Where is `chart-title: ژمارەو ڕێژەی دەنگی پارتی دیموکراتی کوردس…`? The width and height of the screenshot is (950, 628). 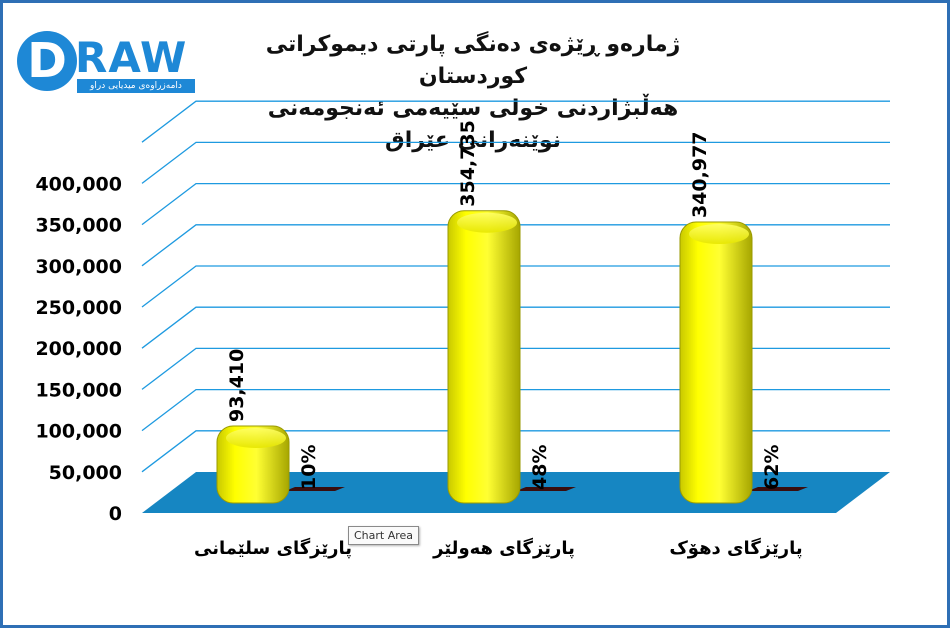
chart-title: ژمارەو ڕێژەی دەنگی پارتی دیموکراتی کوردس… is located at coordinates (473, 60).